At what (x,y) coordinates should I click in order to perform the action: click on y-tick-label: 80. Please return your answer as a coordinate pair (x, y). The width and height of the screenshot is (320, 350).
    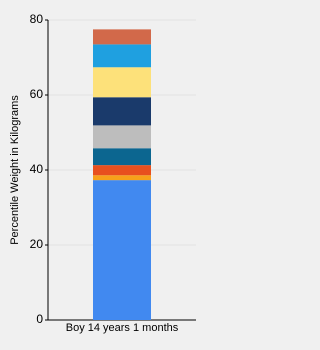
    Looking at the image, I should click on (37, 19).